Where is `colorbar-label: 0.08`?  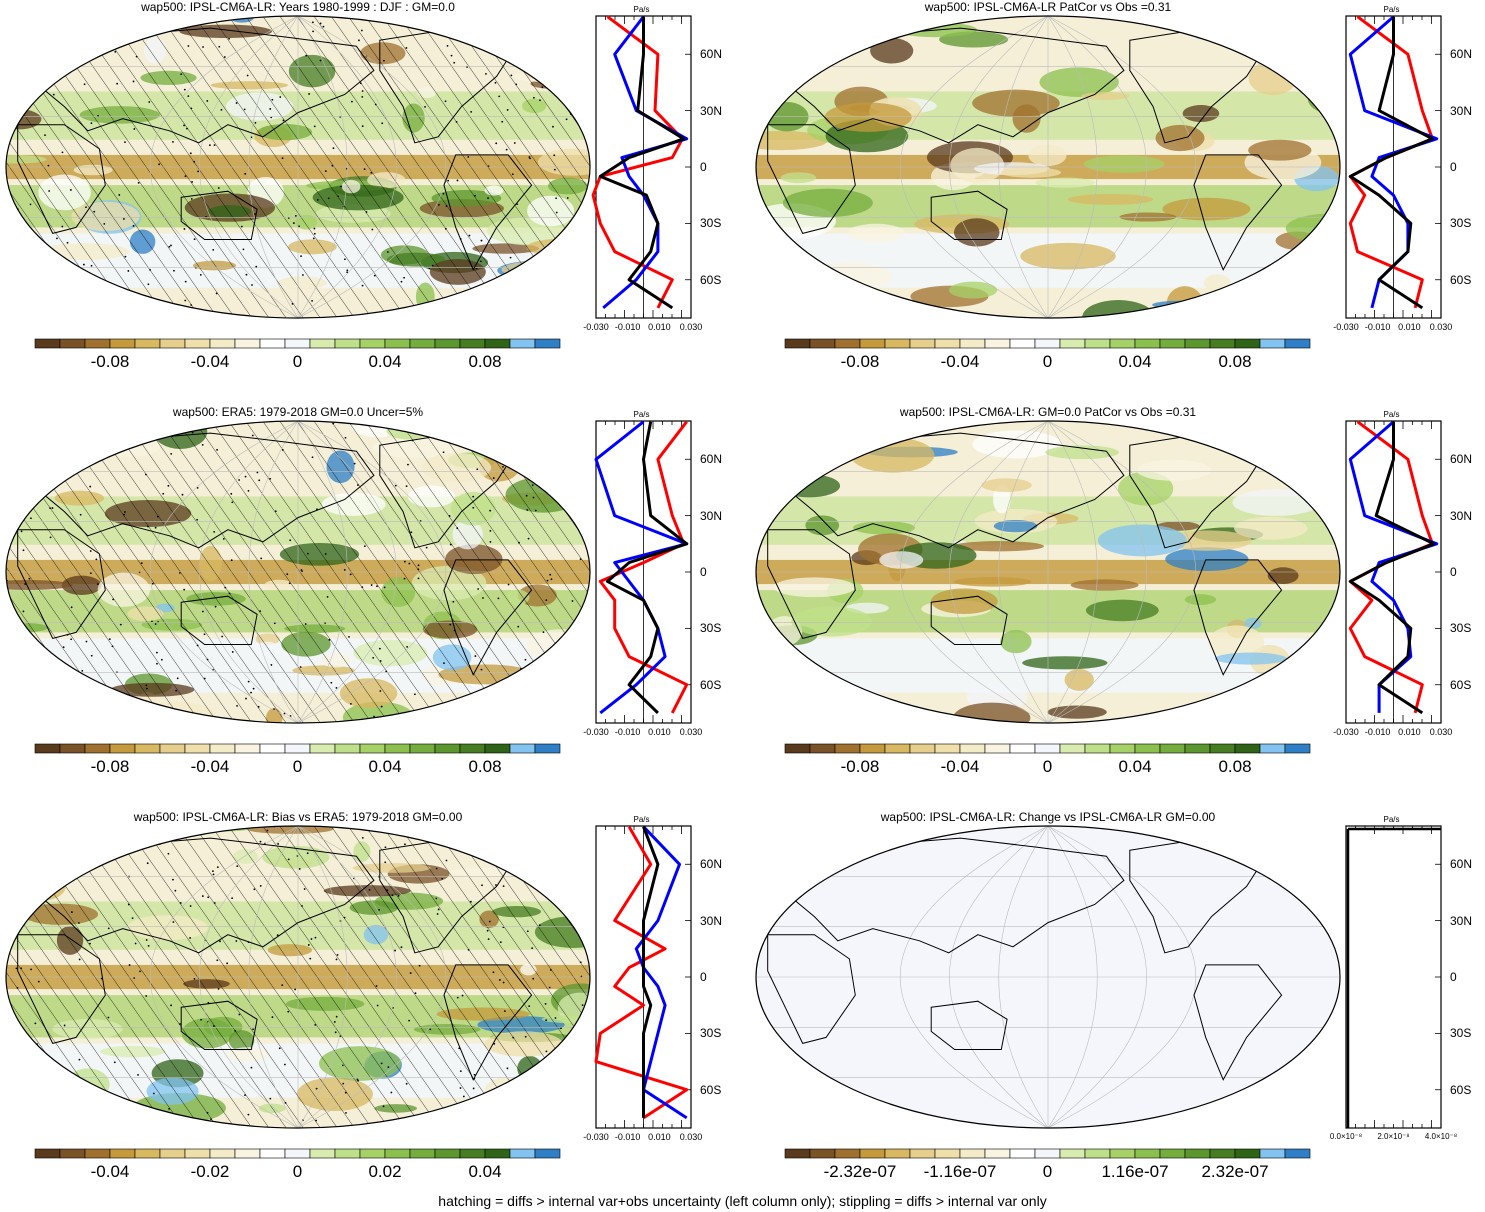
colorbar-label: 0.08 is located at coordinates (485, 361).